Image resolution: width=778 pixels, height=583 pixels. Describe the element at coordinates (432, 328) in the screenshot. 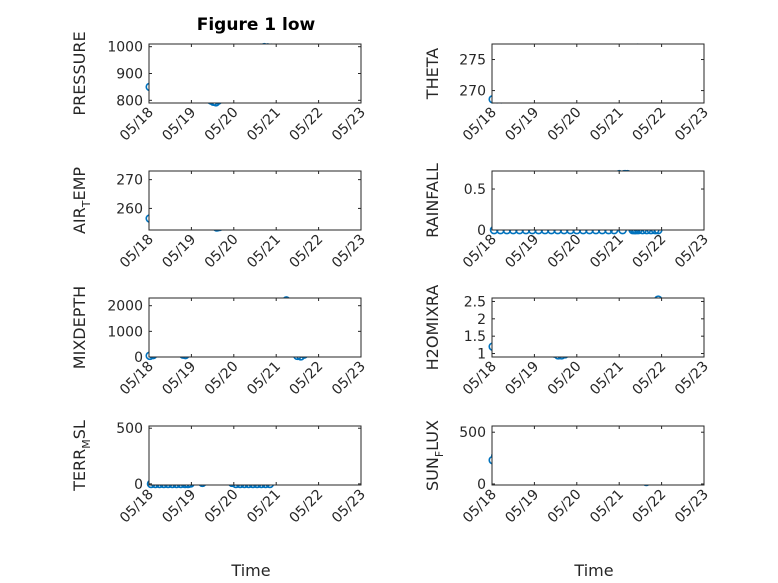

I see `ylabel: H2OMIXRA` at that location.